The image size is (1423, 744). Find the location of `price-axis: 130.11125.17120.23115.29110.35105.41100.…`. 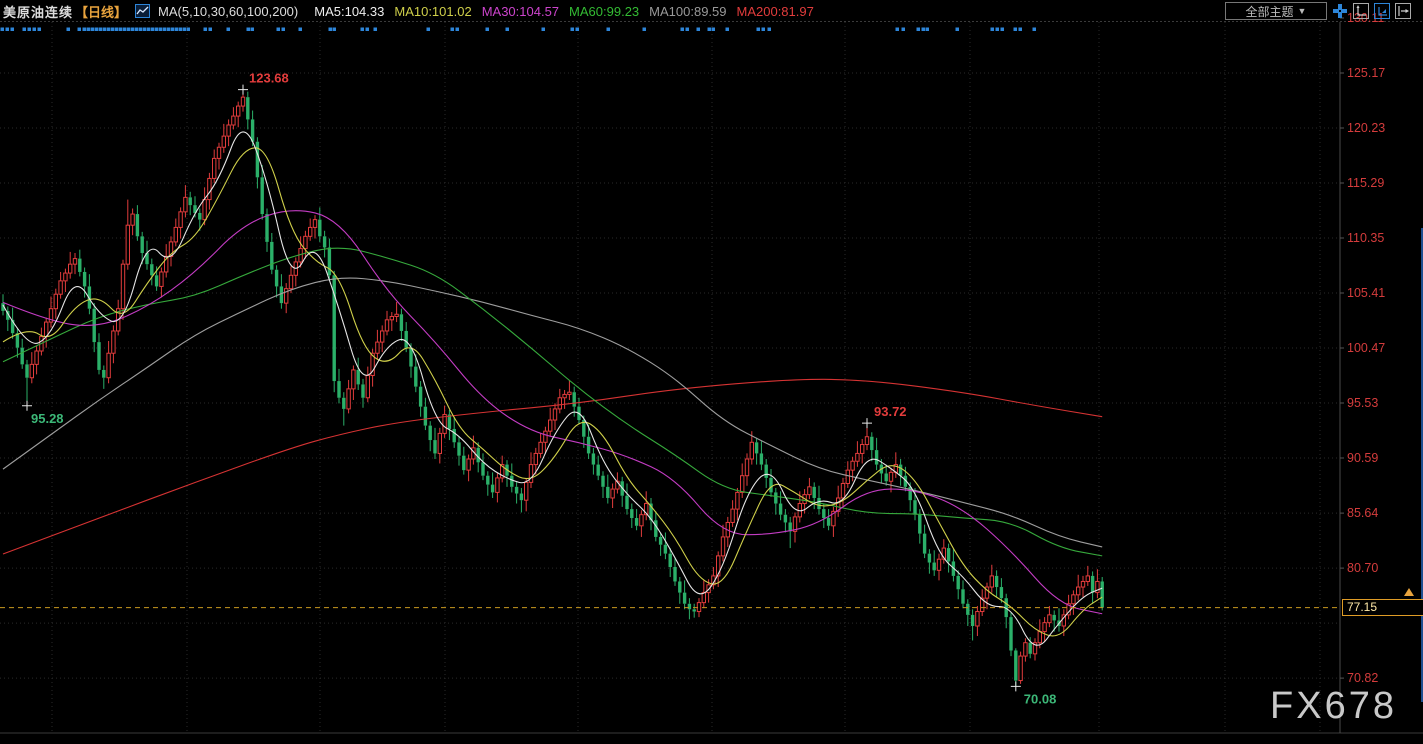

price-axis: 130.11125.17120.23115.29110.35105.41100.… is located at coordinates (1362, 348).